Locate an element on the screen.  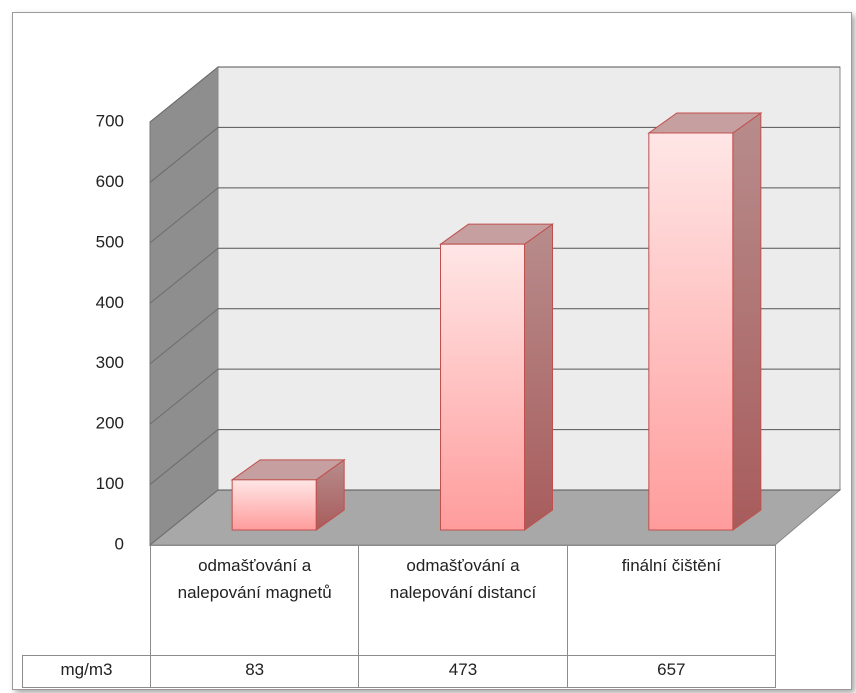
y-tick-label: 600 is located at coordinates (110, 181).